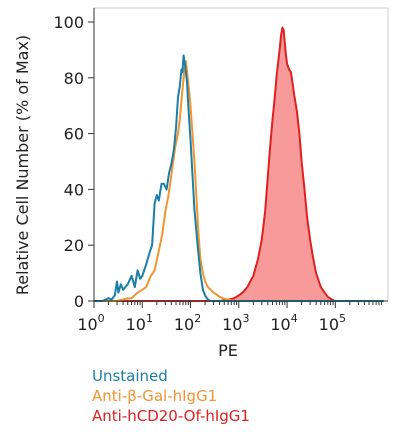 Image resolution: width=400 pixels, height=432 pixels. I want to click on x-ticks: 10⁰ 10¹ 10² 10³ 10⁴ 10⁵, so click(229, 317).